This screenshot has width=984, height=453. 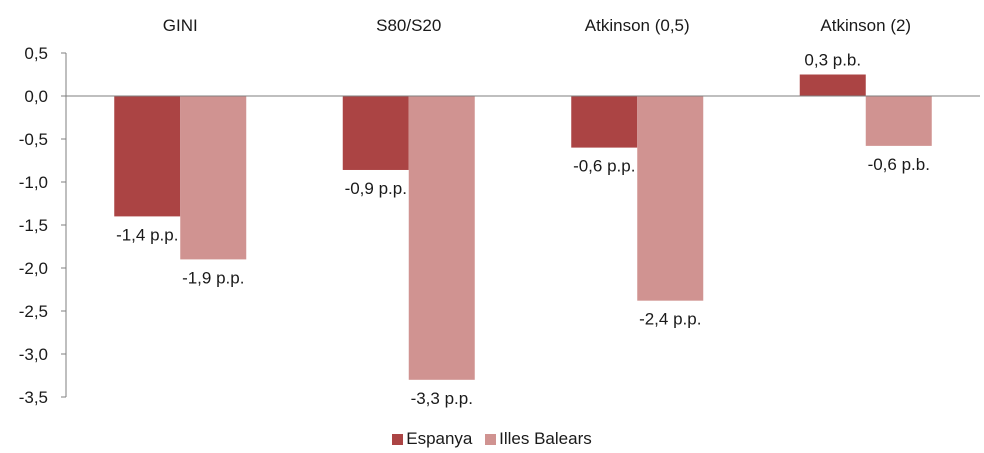 What do you see at coordinates (442, 398) in the screenshot?
I see `data-label: -3,3 p.p.` at bounding box center [442, 398].